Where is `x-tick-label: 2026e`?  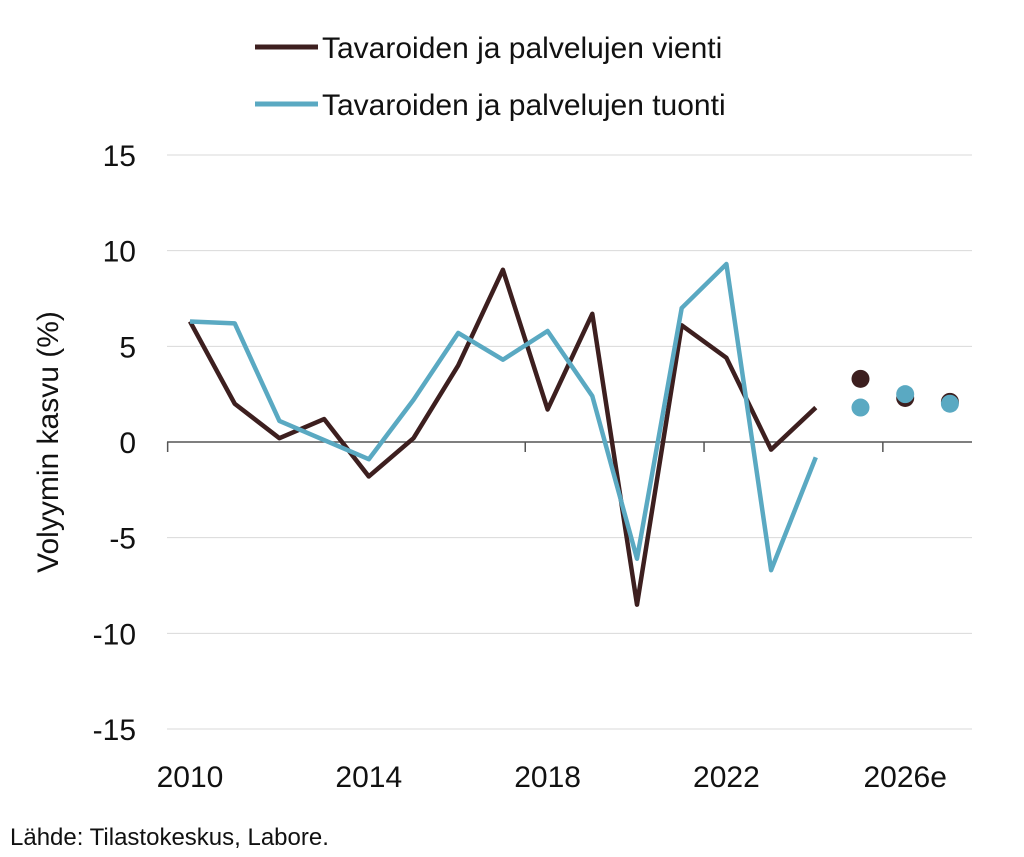
x-tick-label: 2026e is located at coordinates (904, 777).